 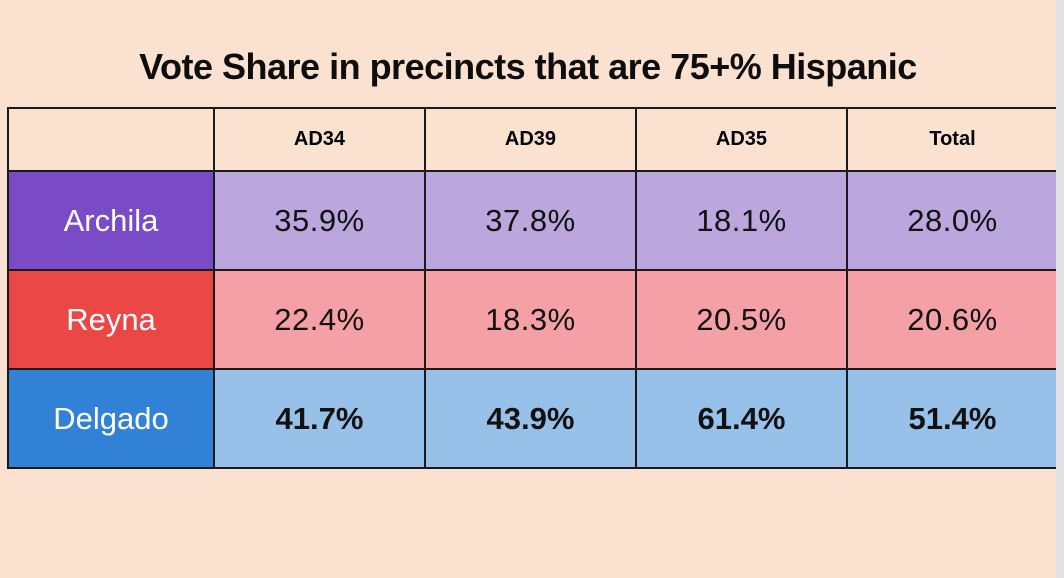 I want to click on cell-reyna-total: 20.6%, so click(x=952, y=319).